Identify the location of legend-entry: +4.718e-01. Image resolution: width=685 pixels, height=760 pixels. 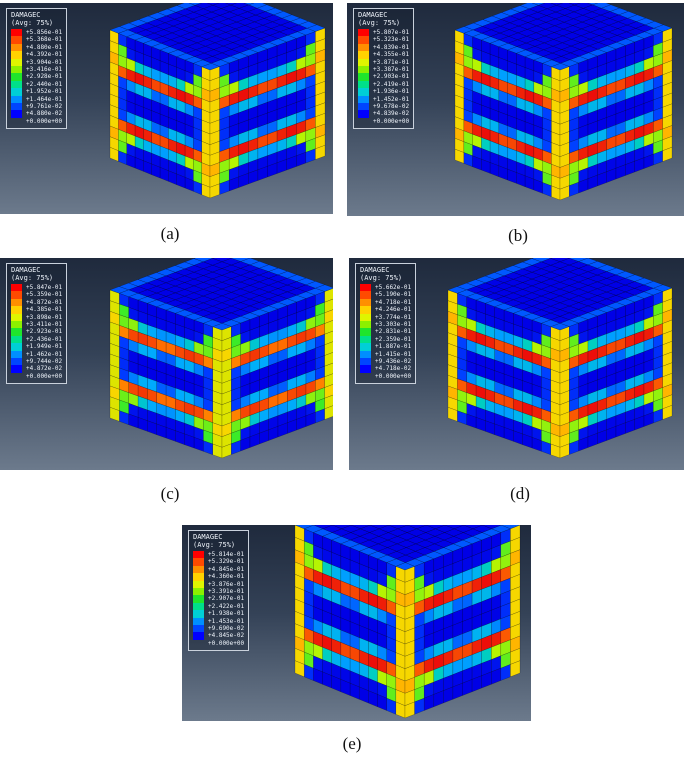
(386, 302).